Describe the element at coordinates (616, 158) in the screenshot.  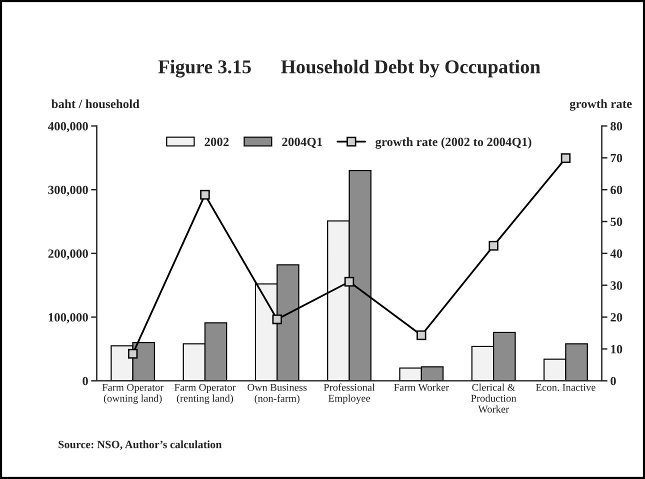
I see `y2-tick-label: 70` at that location.